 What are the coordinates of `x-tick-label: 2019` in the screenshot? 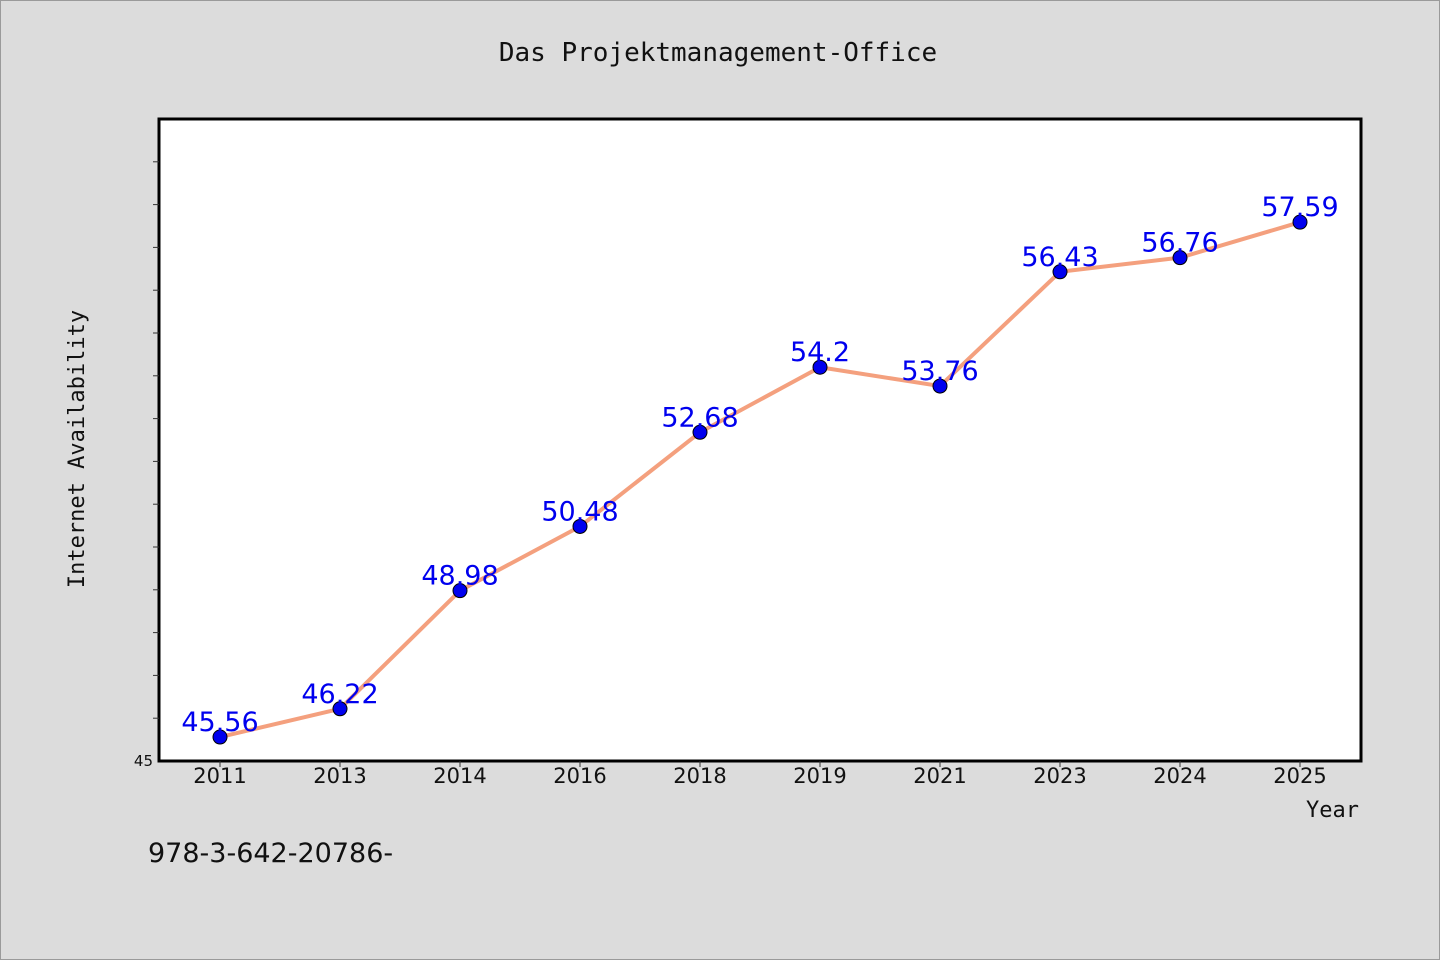 It's located at (819, 776).